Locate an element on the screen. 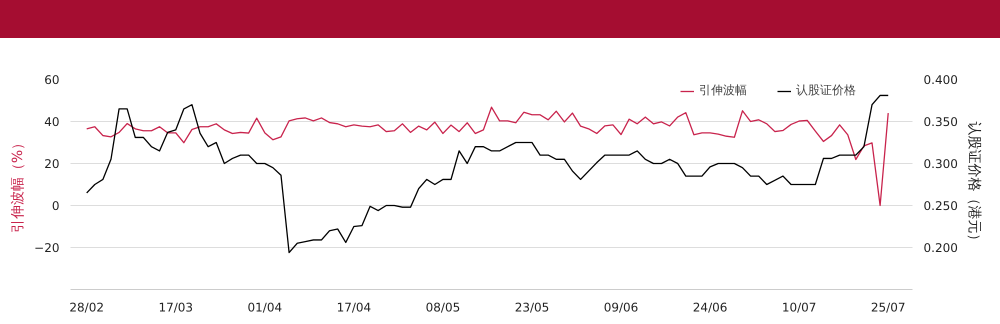  y2-tick-label: 0.300 is located at coordinates (941, 164).